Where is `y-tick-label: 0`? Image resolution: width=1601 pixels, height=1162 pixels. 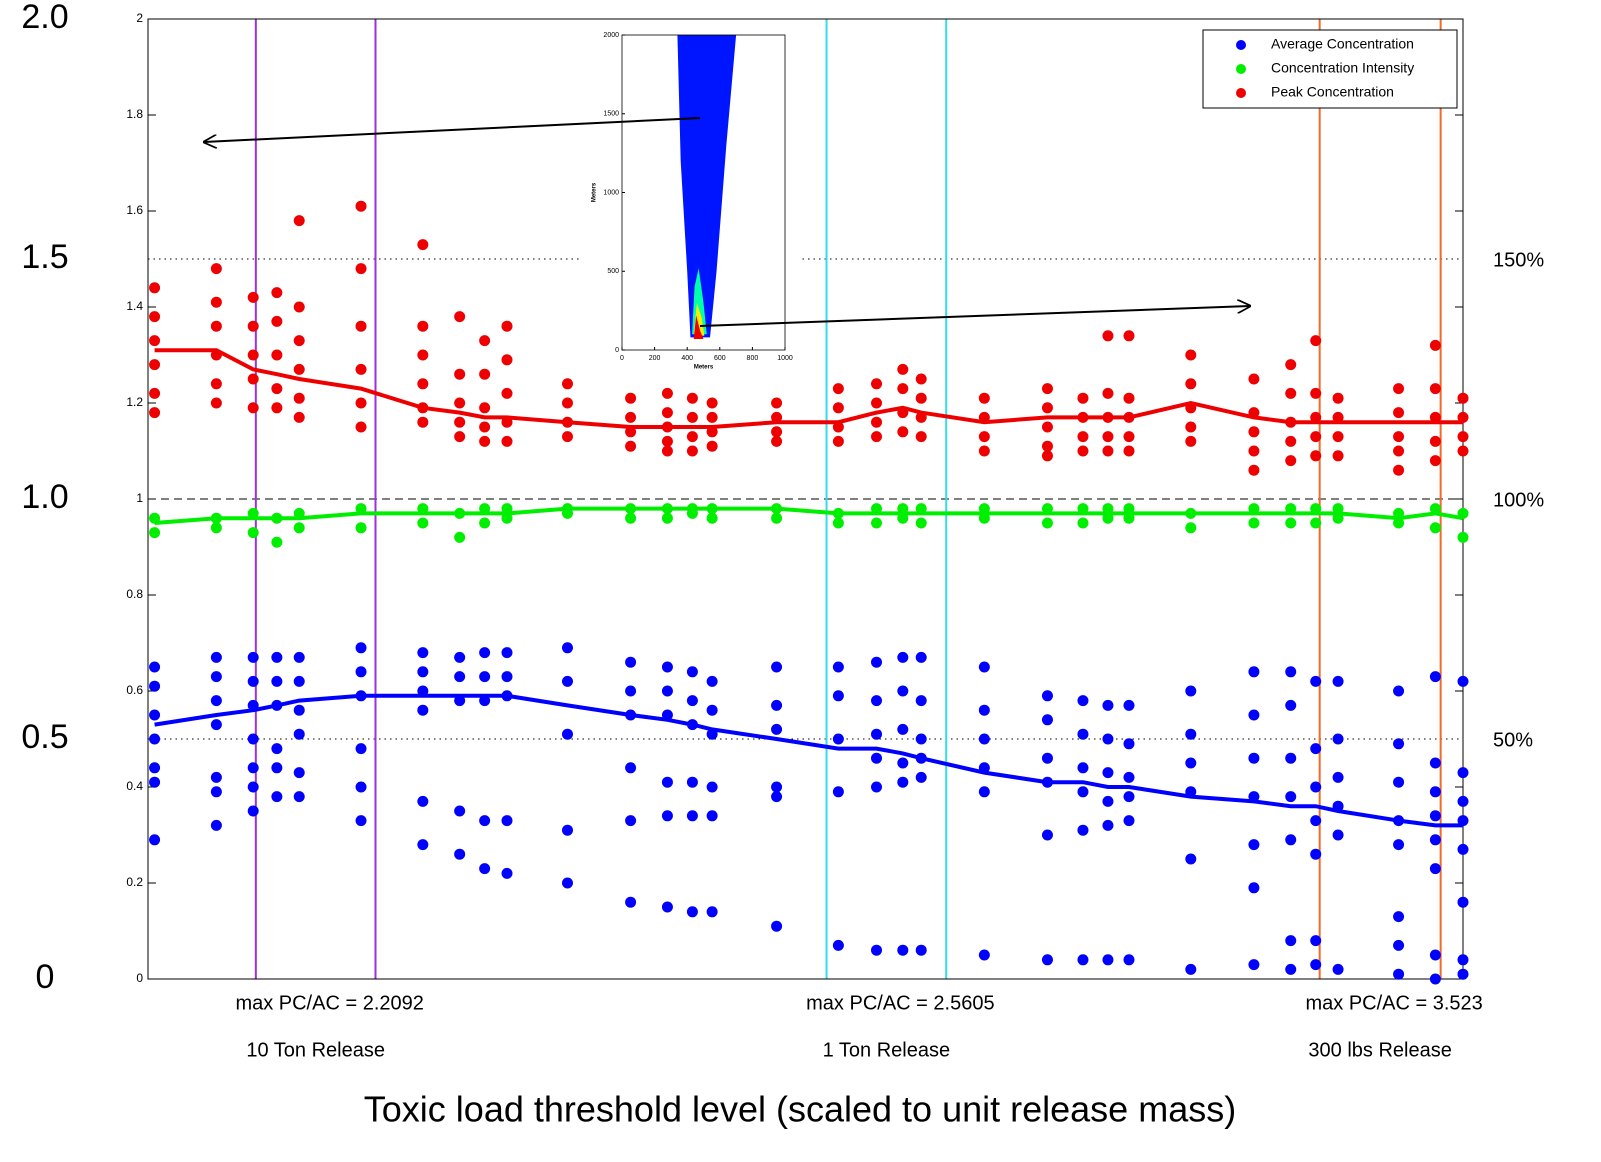 y-tick-label: 0 is located at coordinates (139, 978).